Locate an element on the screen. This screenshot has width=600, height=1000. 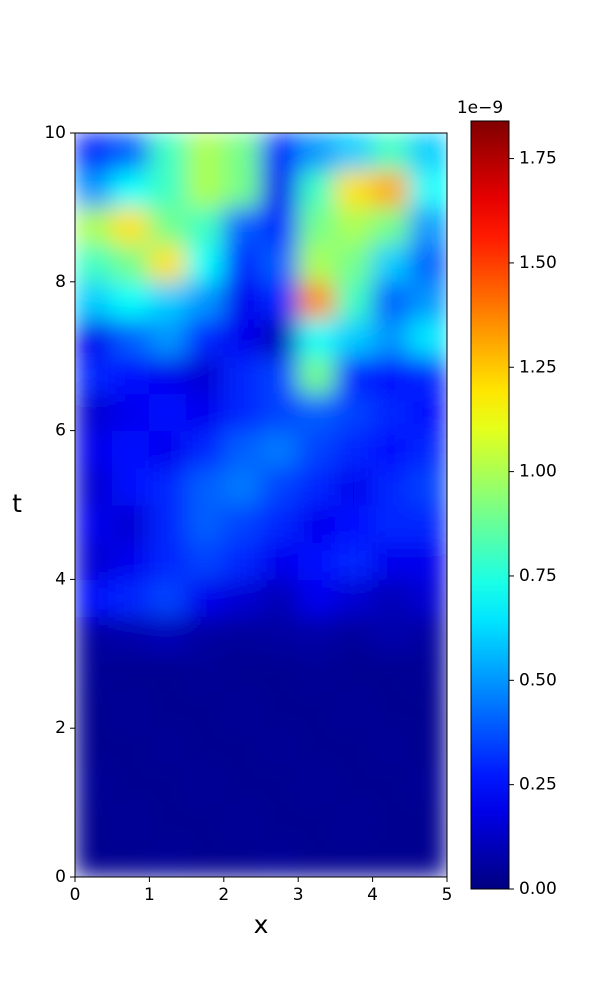
y-axis-label: t is located at coordinates (17, 503).